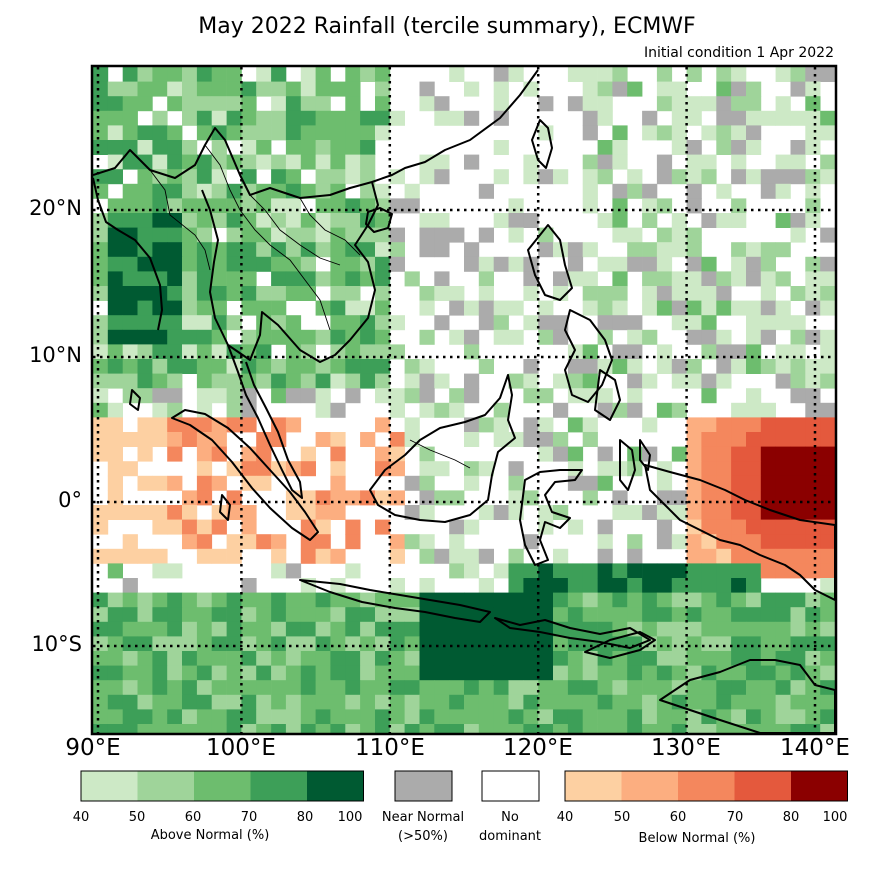 The height and width of the screenshot is (874, 894). I want to click on below-tick-60: 60, so click(678, 817).